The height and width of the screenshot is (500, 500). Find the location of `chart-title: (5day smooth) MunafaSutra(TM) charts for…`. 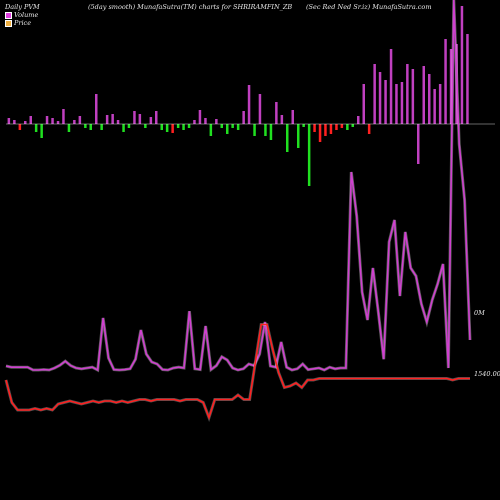

chart-title: (5day smooth) MunafaSutra(TM) charts for… is located at coordinates (190, 7).